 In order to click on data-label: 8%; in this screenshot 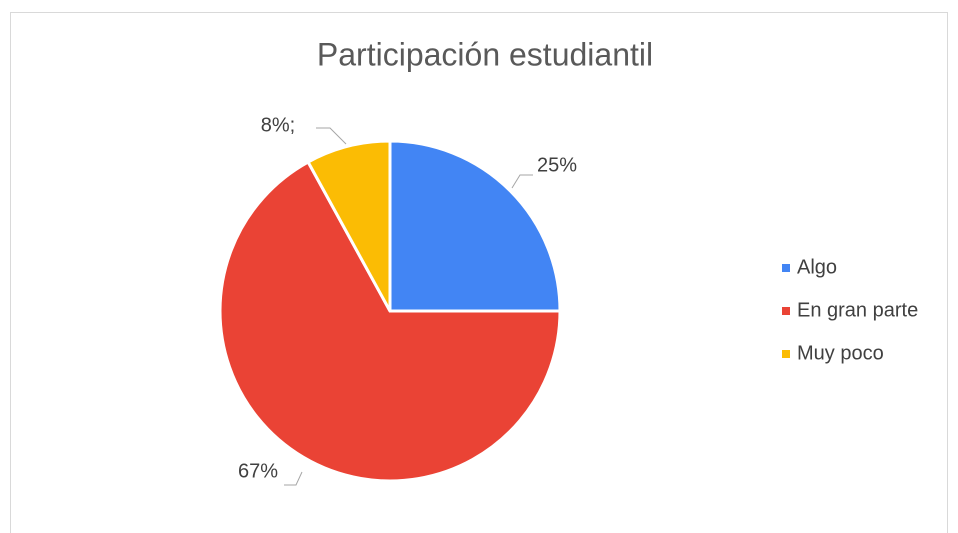, I will do `click(278, 125)`.